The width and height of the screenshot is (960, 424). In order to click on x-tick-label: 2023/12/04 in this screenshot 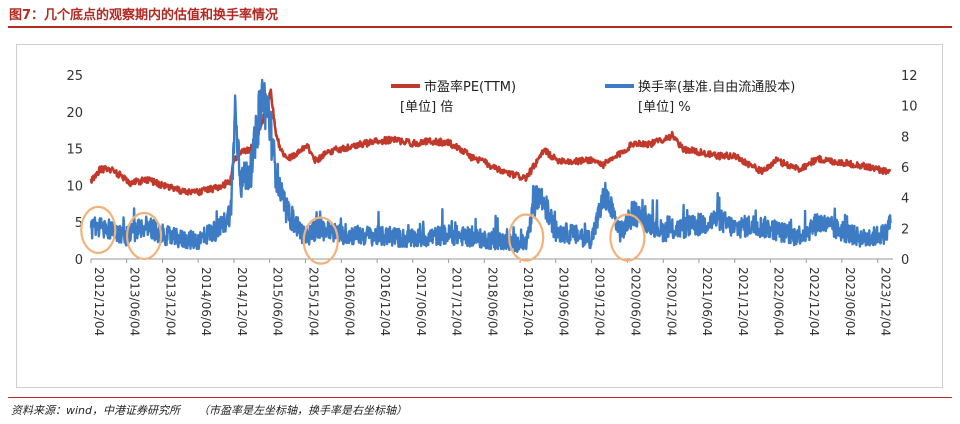, I will do `click(886, 301)`.